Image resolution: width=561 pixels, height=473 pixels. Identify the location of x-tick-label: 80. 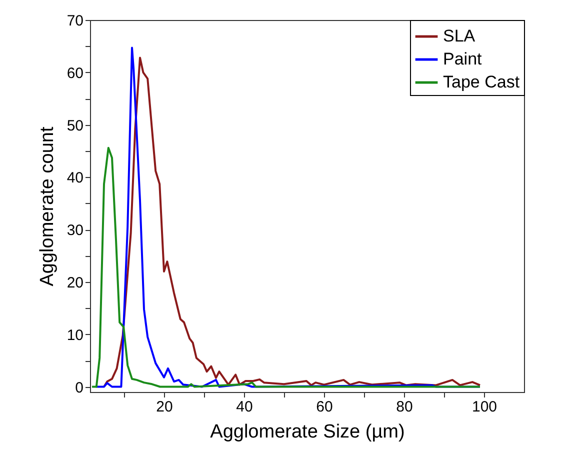
(404, 407).